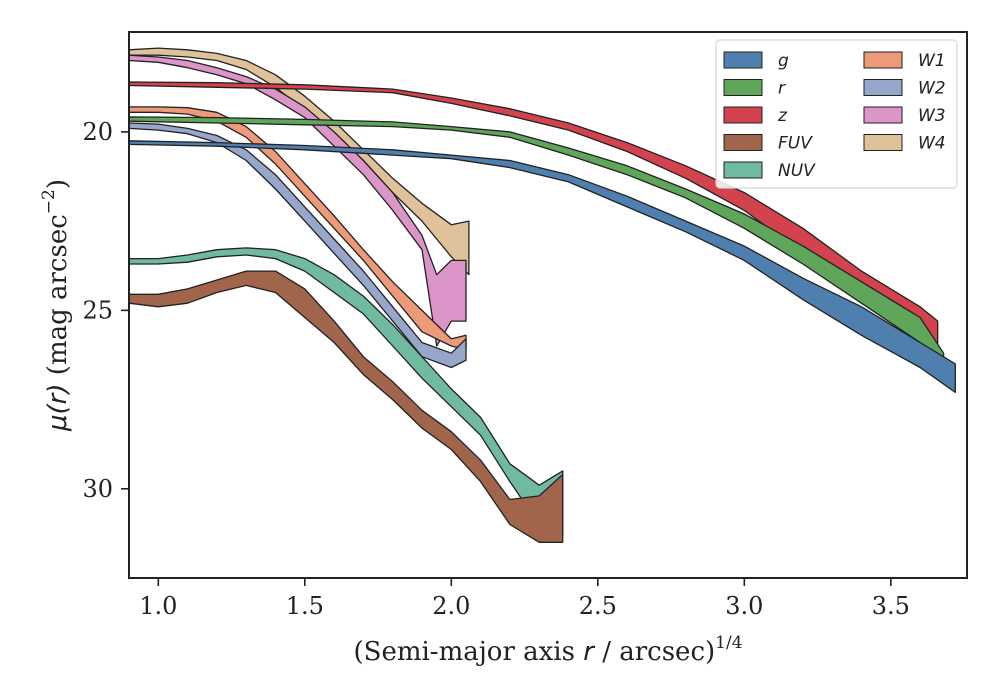 The image size is (1000, 700). I want to click on legend-item-z: z, so click(755, 116).